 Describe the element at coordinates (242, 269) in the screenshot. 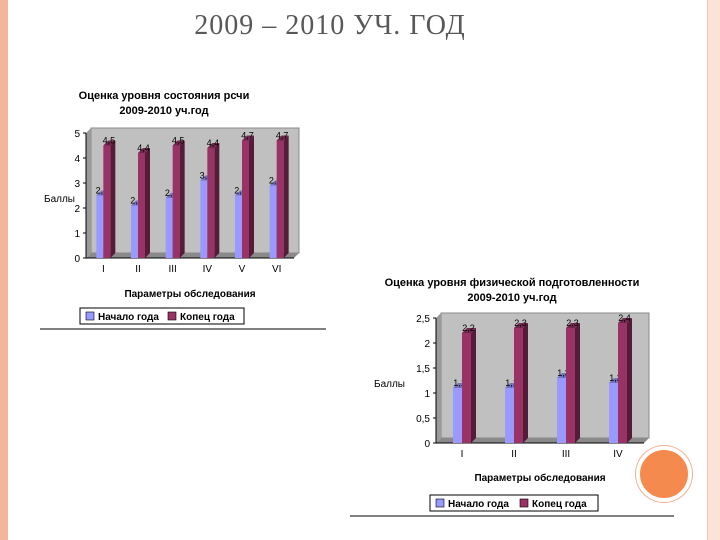

I see `x-tick-label: V` at that location.